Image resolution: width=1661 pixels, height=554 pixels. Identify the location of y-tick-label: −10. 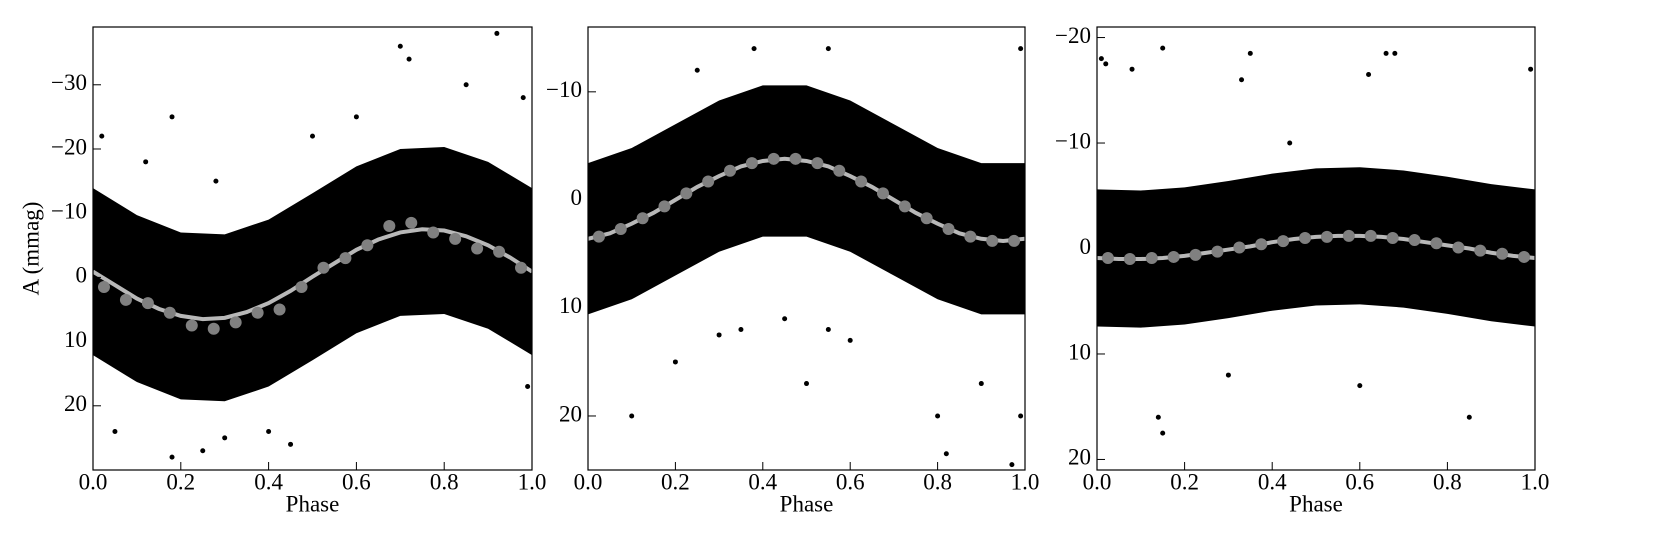
(564, 89).